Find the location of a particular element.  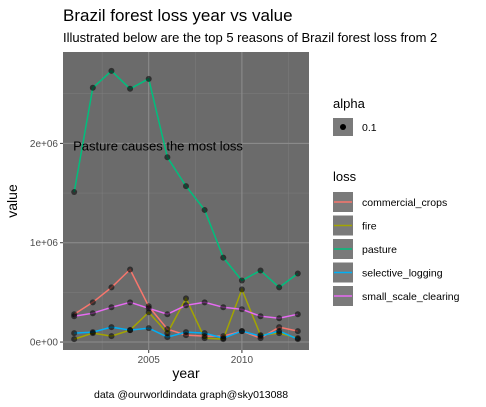

x-tick-label: 2010 is located at coordinates (242, 360).